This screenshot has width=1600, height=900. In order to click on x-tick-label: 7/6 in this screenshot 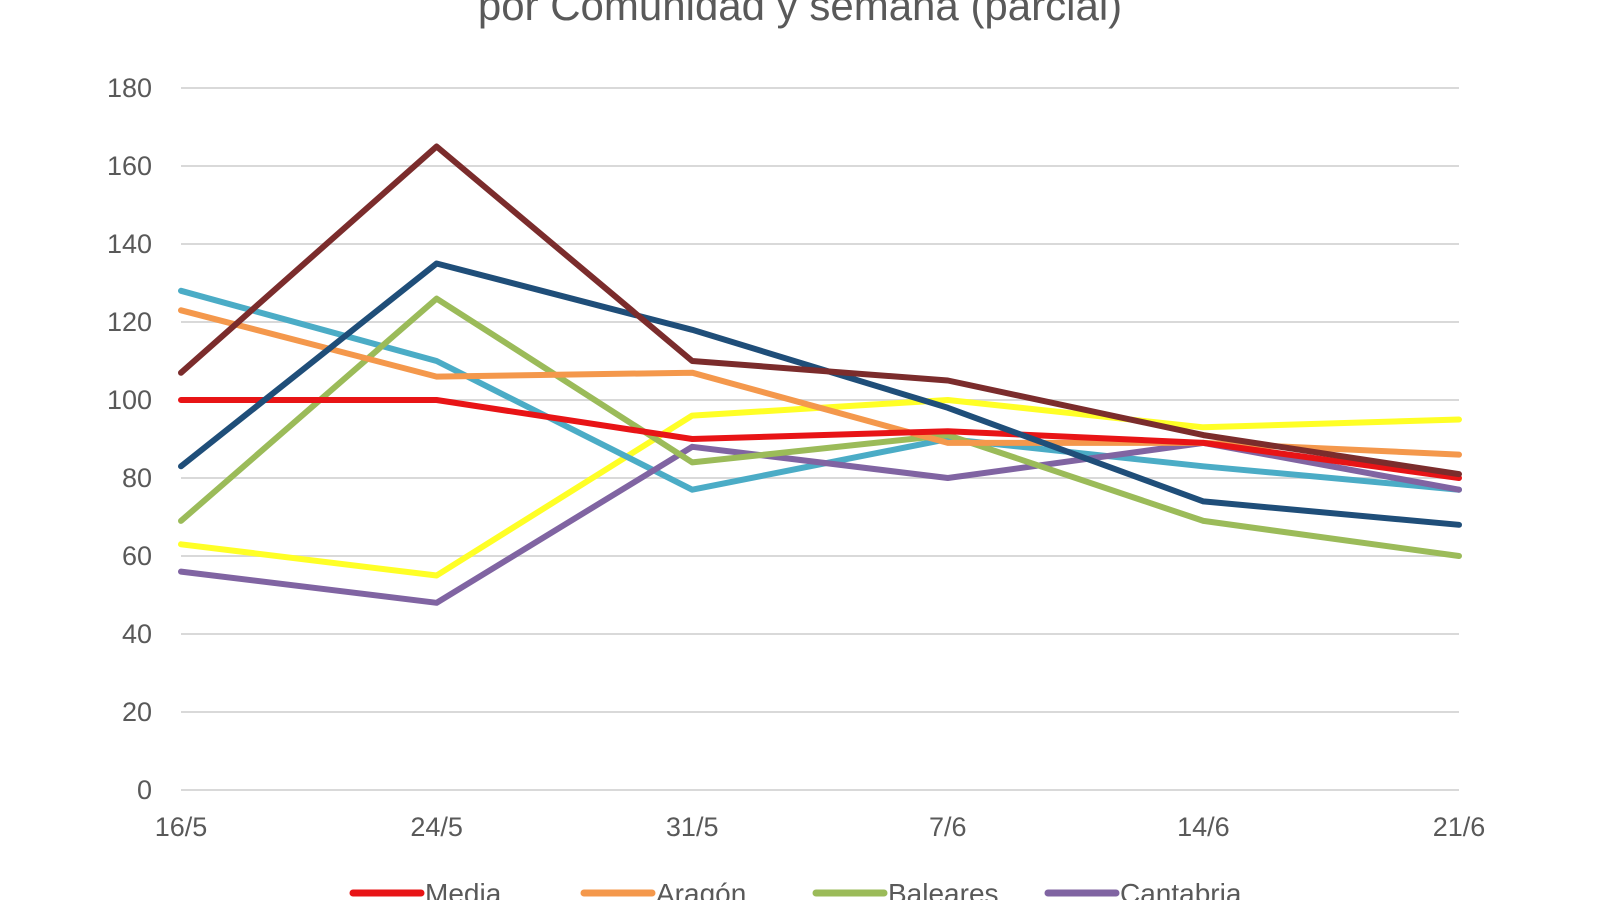, I will do `click(948, 827)`.